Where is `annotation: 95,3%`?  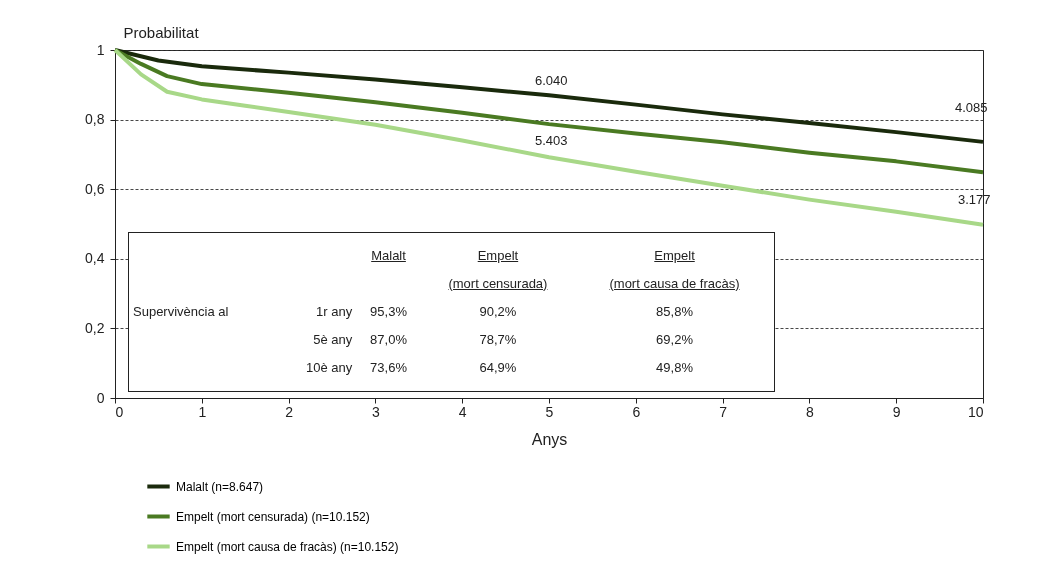
annotation: 95,3% is located at coordinates (388, 311).